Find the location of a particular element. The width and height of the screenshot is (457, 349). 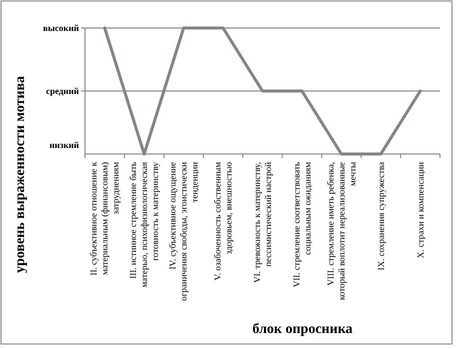

ref-line-label: средний is located at coordinates (62, 91).